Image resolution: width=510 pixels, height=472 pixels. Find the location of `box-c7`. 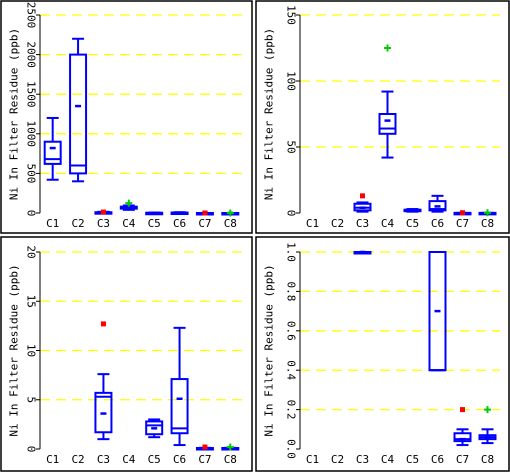

box-c7 is located at coordinates (462, 437).